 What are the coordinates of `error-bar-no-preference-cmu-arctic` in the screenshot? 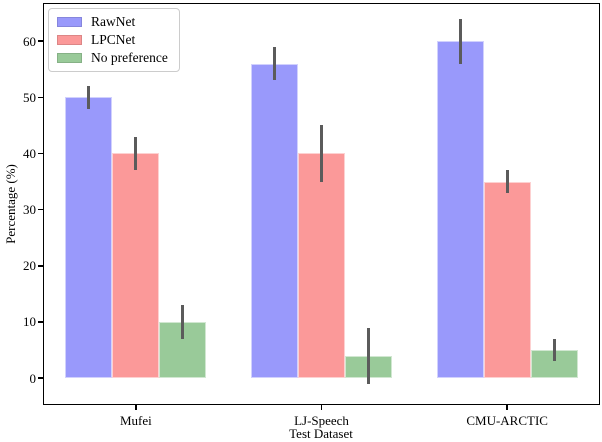 It's located at (554, 350).